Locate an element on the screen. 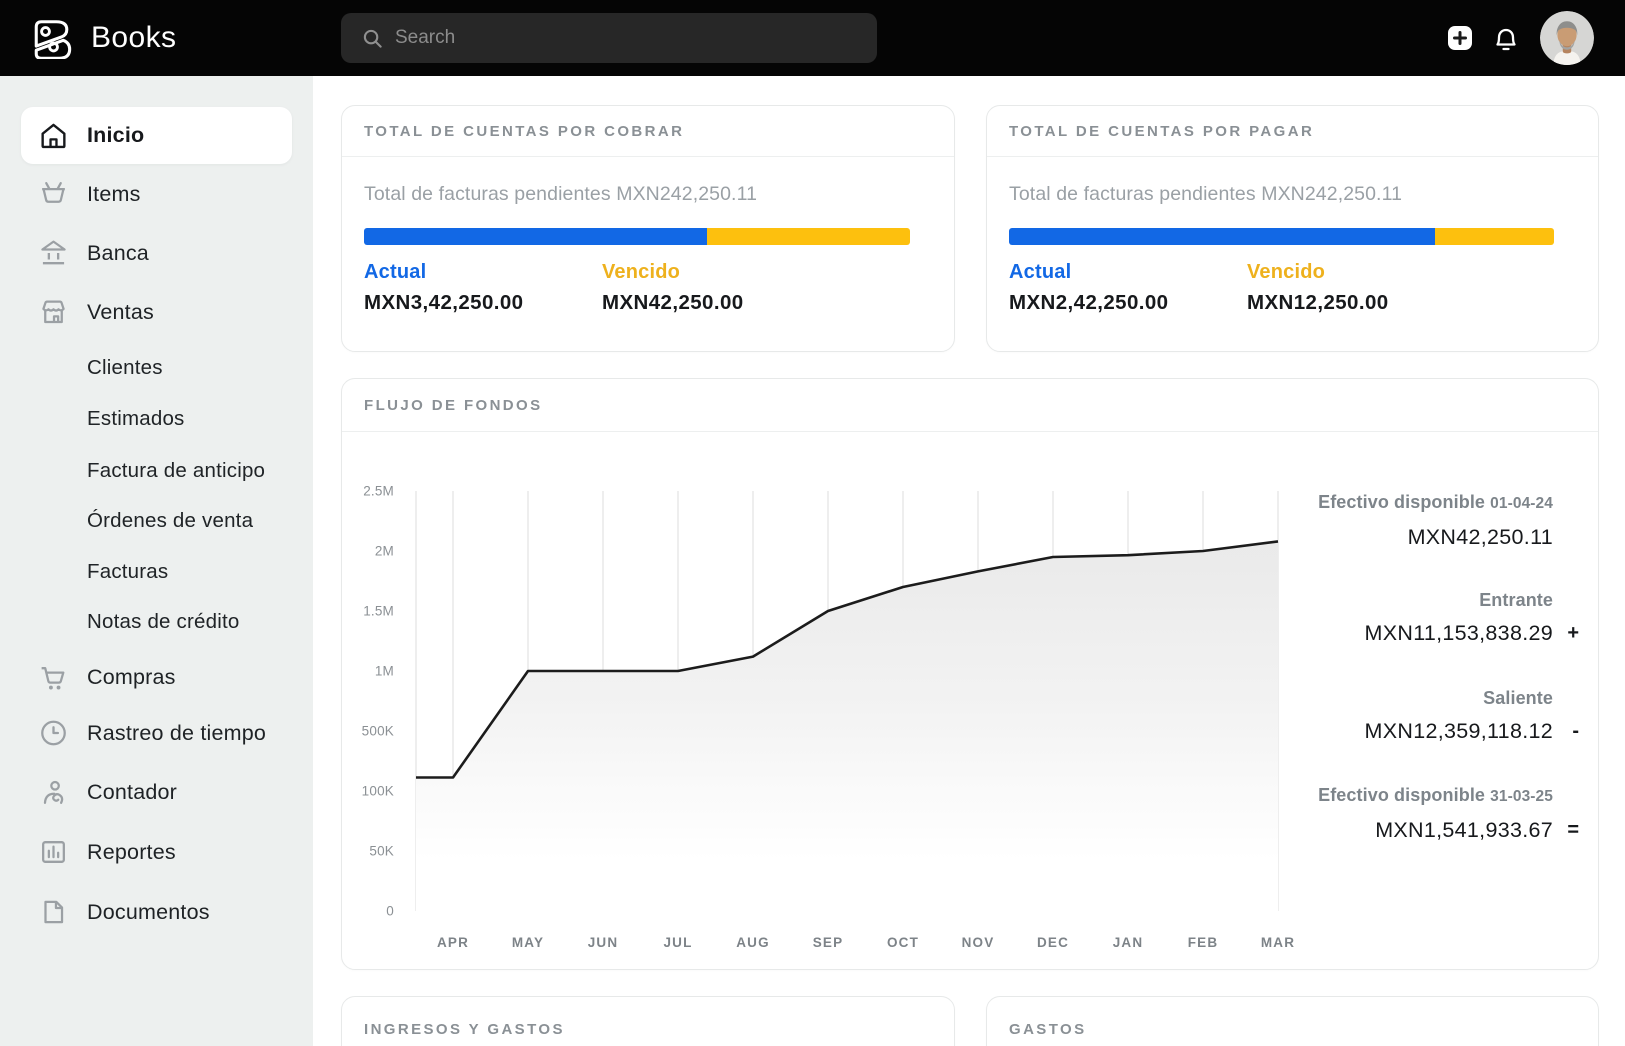 This screenshot has height=1046, width=1625. search-box is located at coordinates (609, 38).